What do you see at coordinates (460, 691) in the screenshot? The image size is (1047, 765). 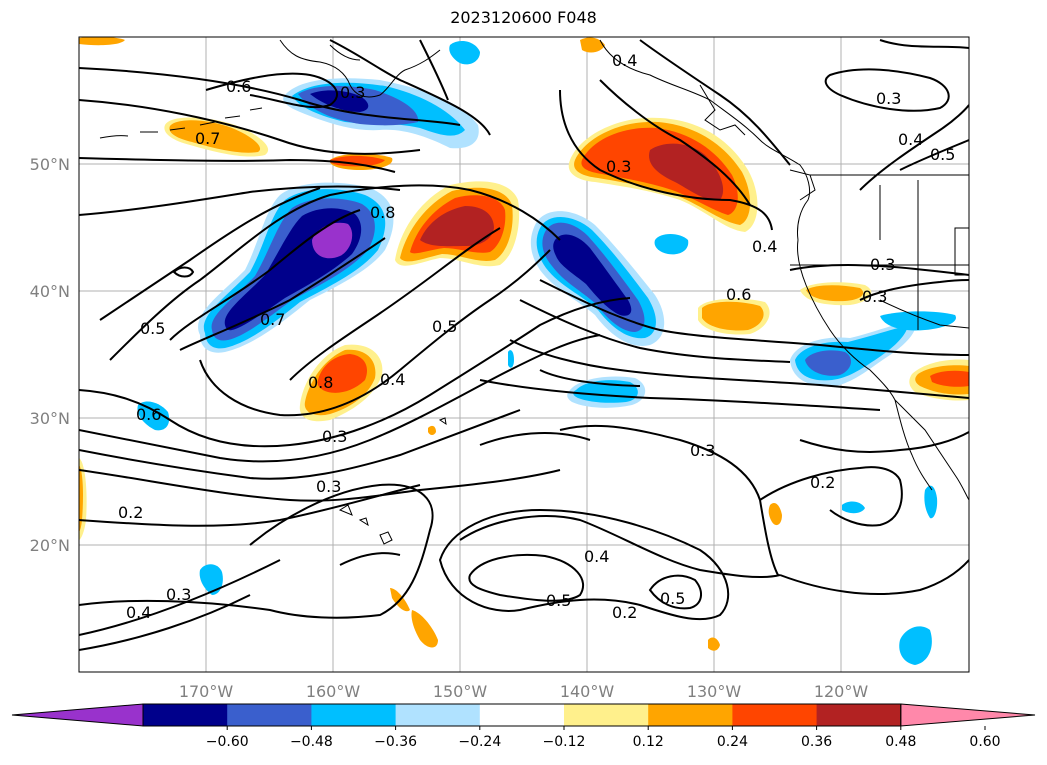 I see `lon-tick-label: 150°W` at bounding box center [460, 691].